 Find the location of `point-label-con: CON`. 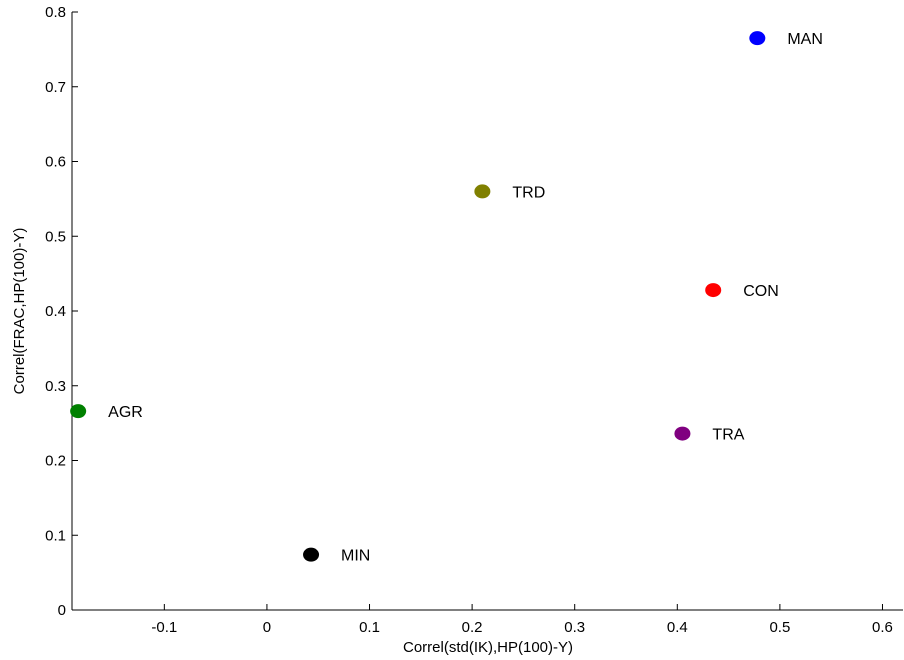

point-label-con: CON is located at coordinates (761, 291).